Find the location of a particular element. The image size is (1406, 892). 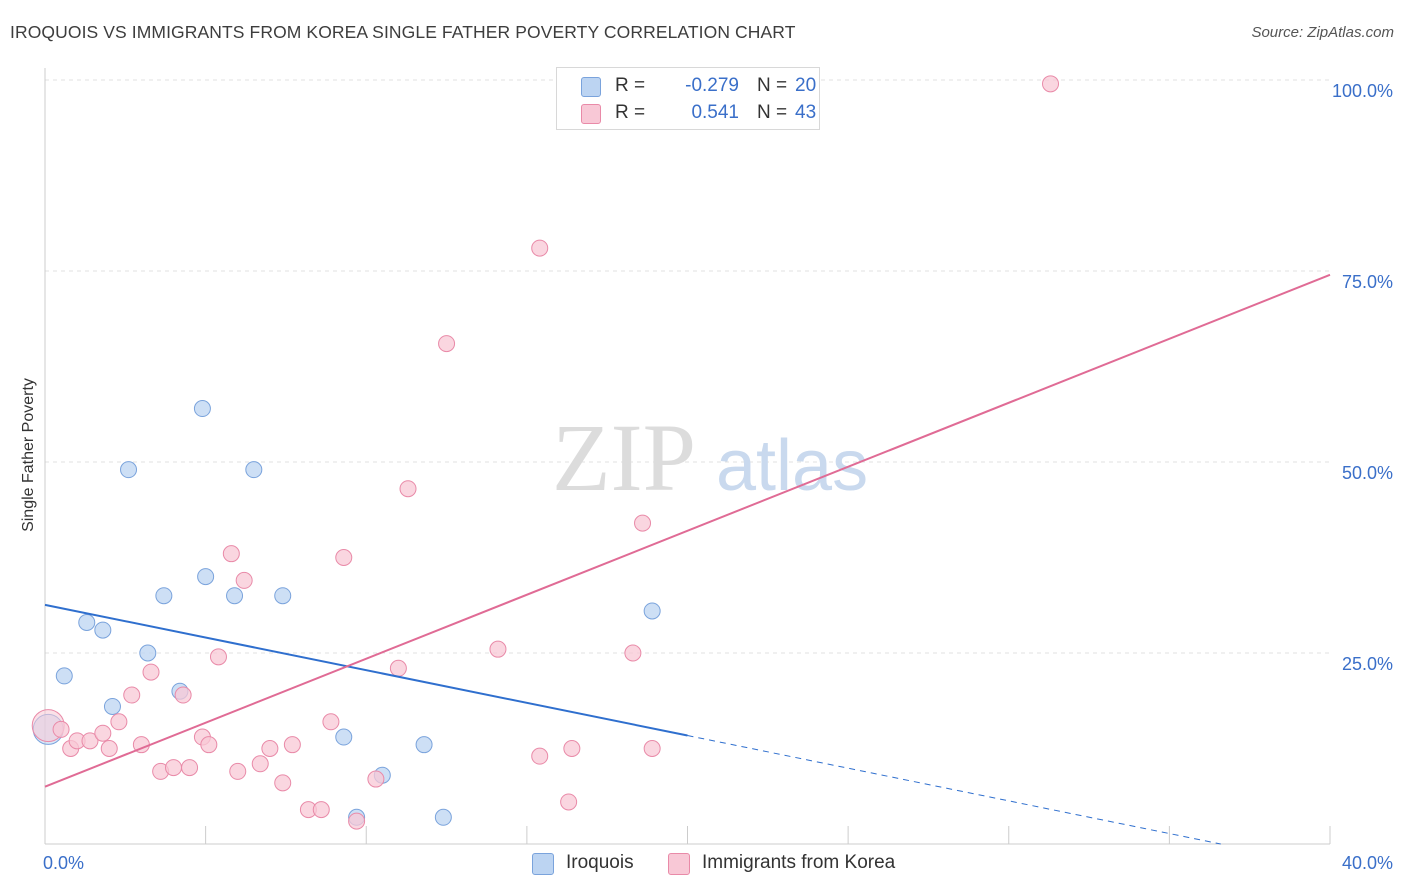

iroquois-trend-extension is located at coordinates (954, 790).